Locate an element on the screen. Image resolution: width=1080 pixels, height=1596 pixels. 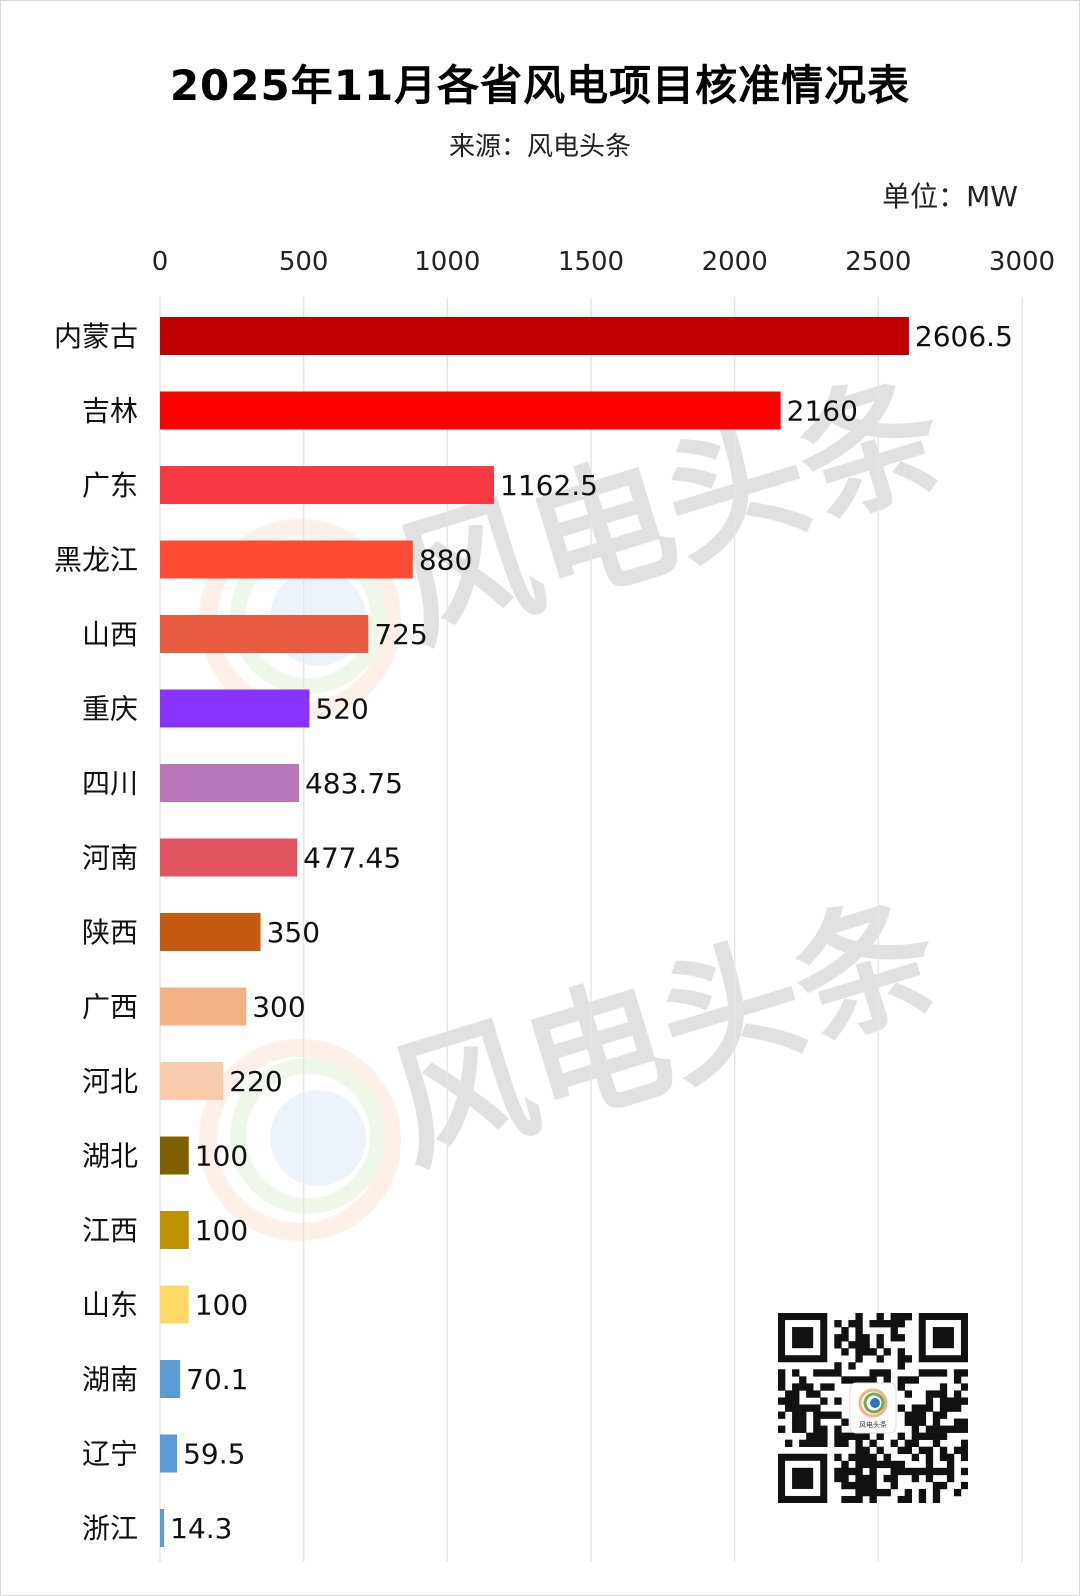
category-label: 河南 is located at coordinates (110, 858).